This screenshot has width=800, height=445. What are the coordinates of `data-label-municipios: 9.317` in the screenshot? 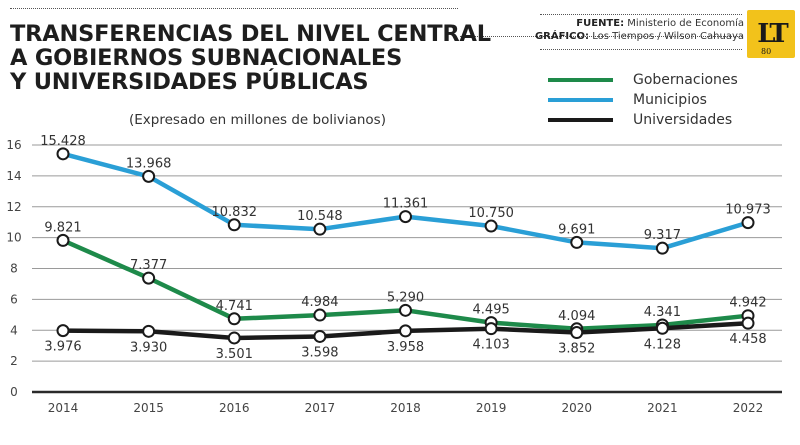 It's located at (662, 235).